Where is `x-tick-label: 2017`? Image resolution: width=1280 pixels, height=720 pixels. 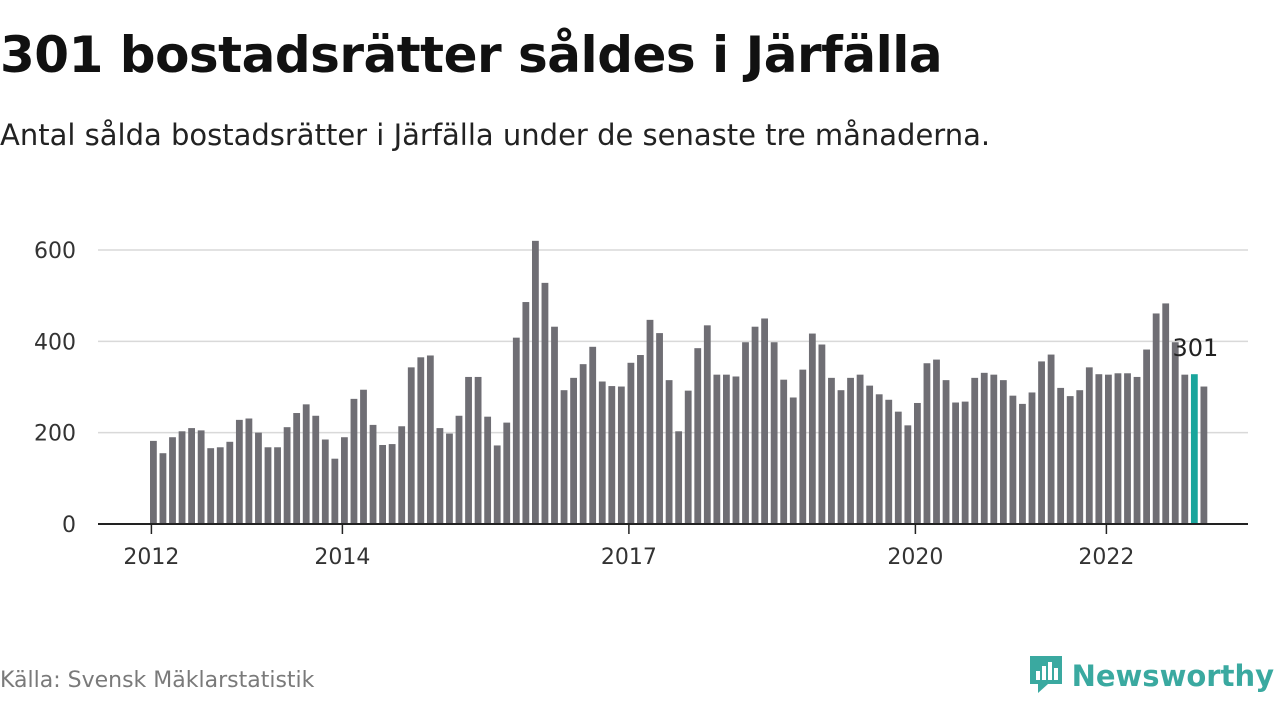 x-tick-label: 2017 is located at coordinates (629, 557).